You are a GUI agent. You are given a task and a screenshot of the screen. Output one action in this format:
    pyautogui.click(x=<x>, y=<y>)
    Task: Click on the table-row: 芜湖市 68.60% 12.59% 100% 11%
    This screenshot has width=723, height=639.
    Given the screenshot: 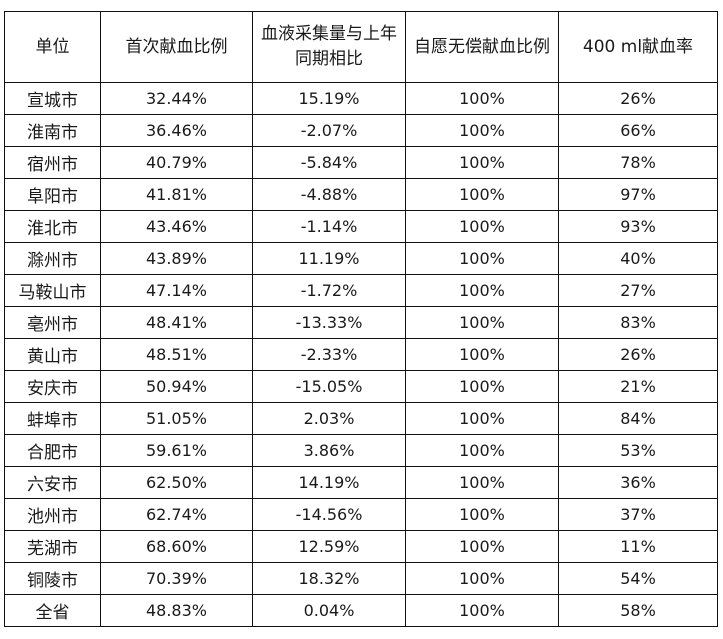 What is the action you would take?
    pyautogui.click(x=361, y=546)
    